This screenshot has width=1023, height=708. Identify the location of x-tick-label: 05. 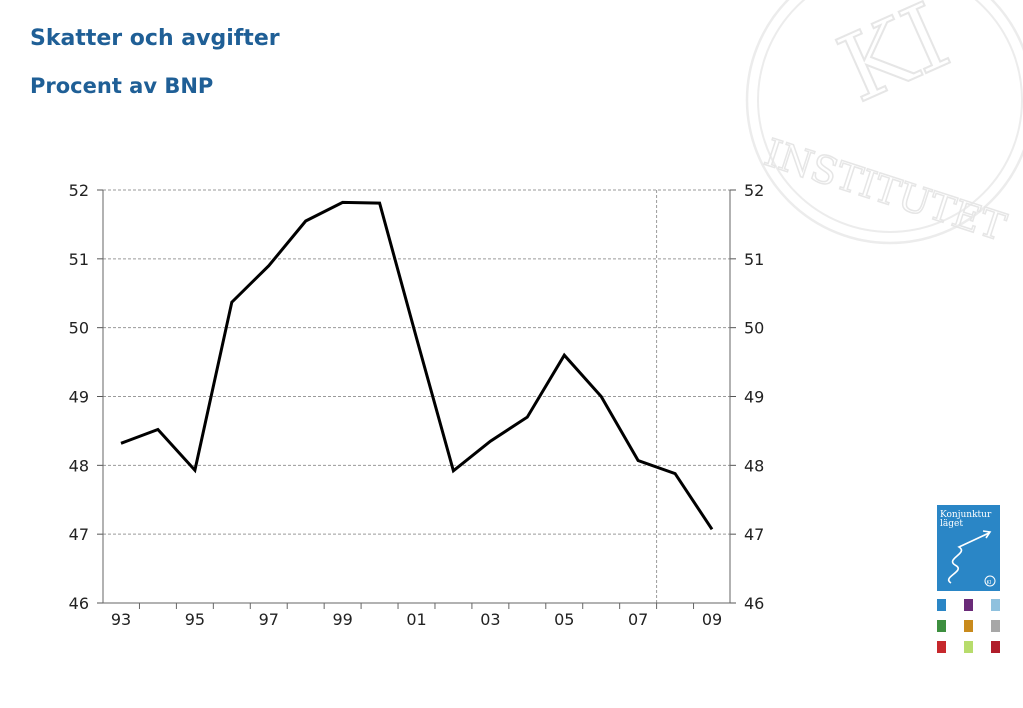
(564, 619).